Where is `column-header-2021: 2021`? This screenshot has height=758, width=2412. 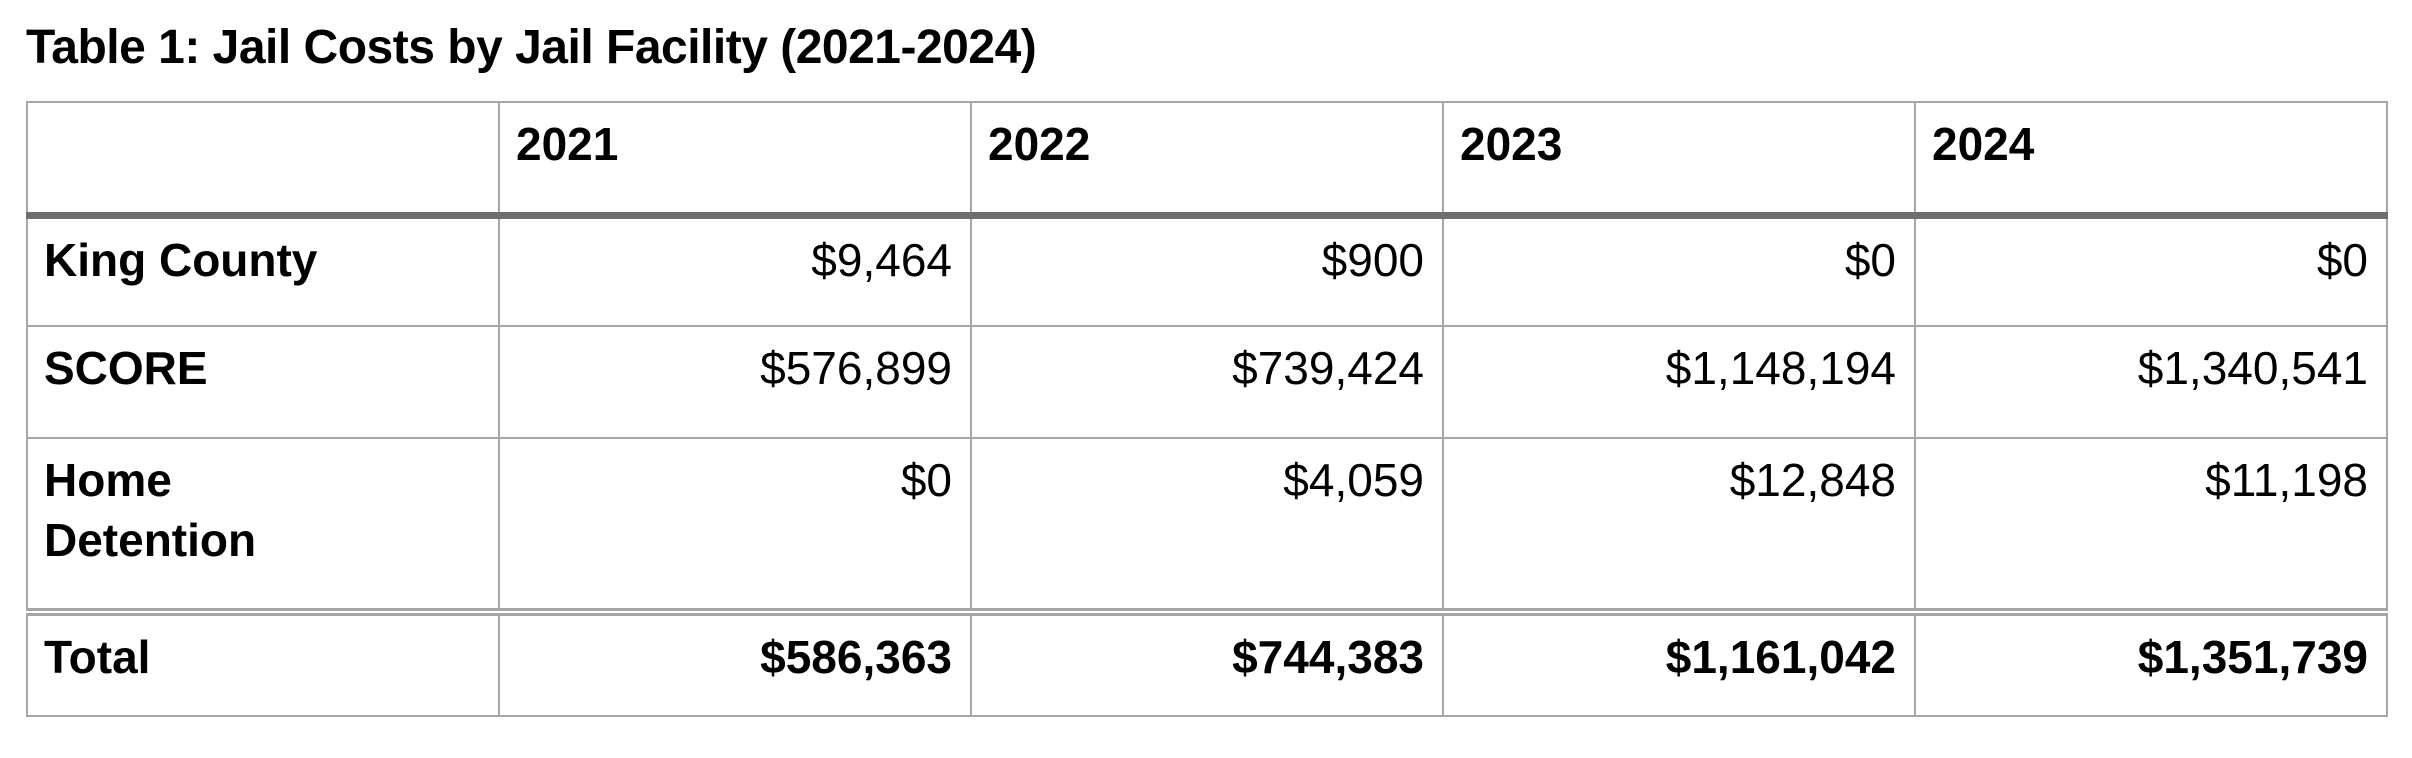
column-header-2021: 2021 is located at coordinates (735, 160).